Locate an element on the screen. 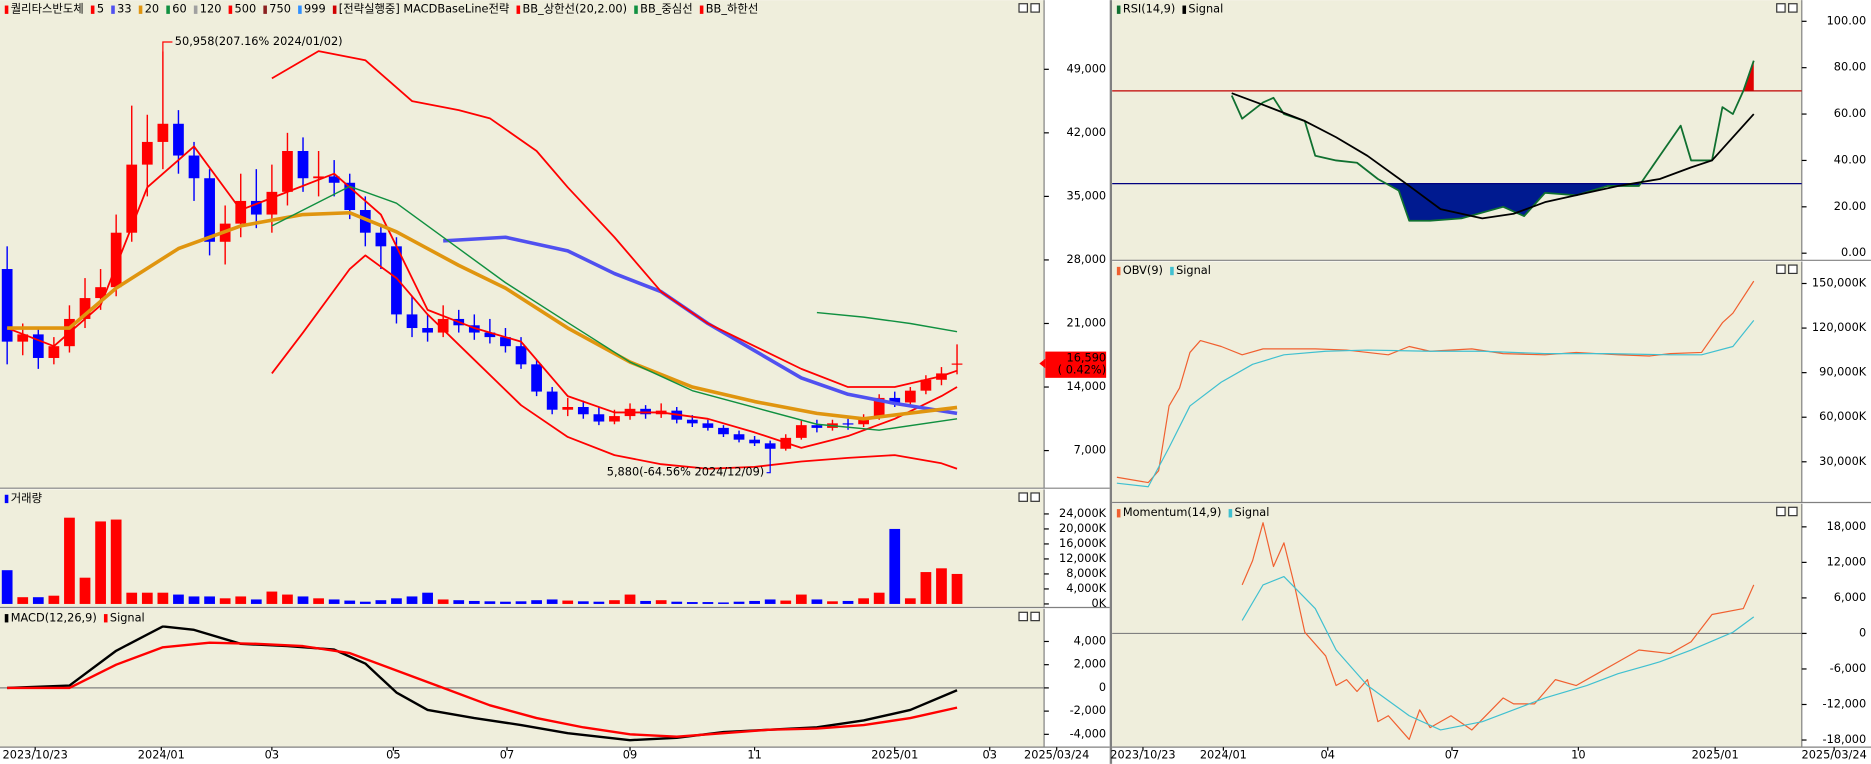 The image size is (1871, 764). y-tick-label: 90,000K is located at coordinates (1843, 372).